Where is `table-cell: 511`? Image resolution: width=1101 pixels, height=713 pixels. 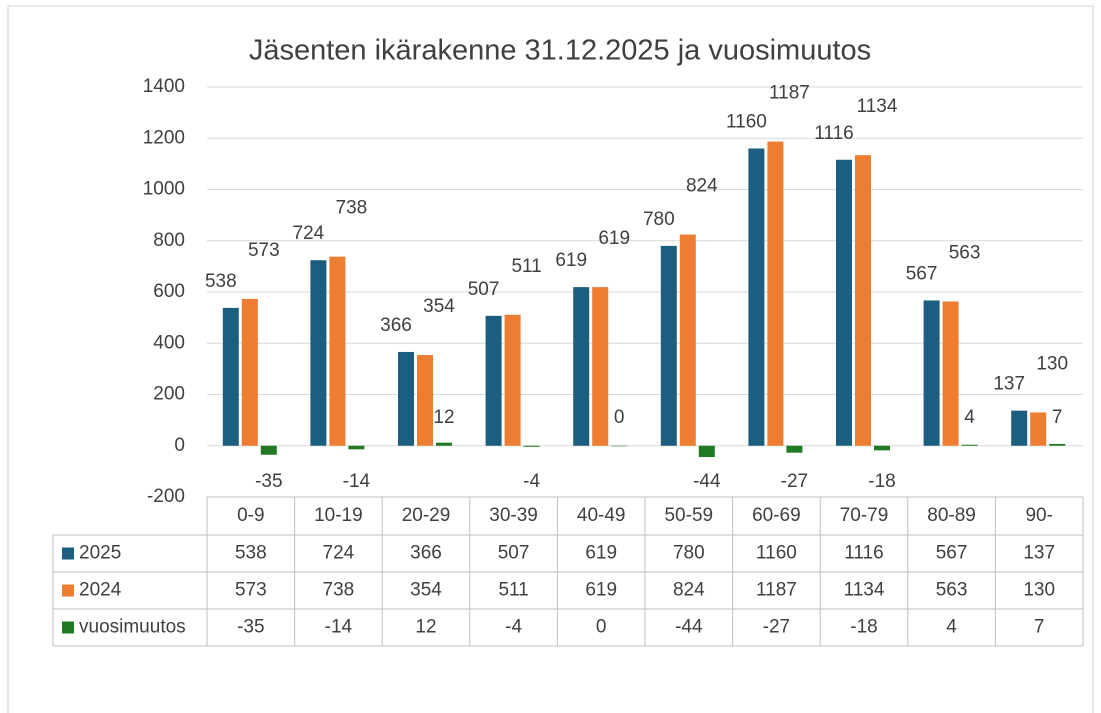 table-cell: 511 is located at coordinates (513, 590).